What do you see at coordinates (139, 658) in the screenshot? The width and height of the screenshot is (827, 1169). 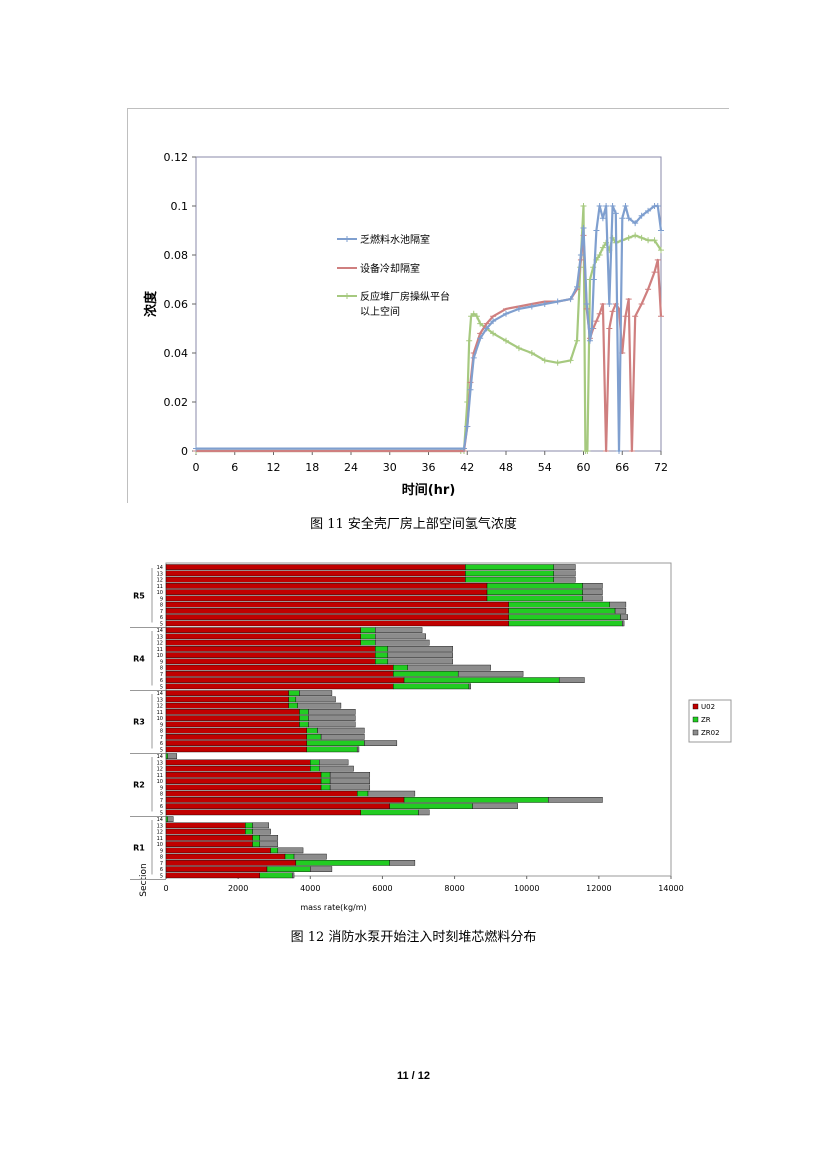 I see `group-label-R4: R4` at bounding box center [139, 658].